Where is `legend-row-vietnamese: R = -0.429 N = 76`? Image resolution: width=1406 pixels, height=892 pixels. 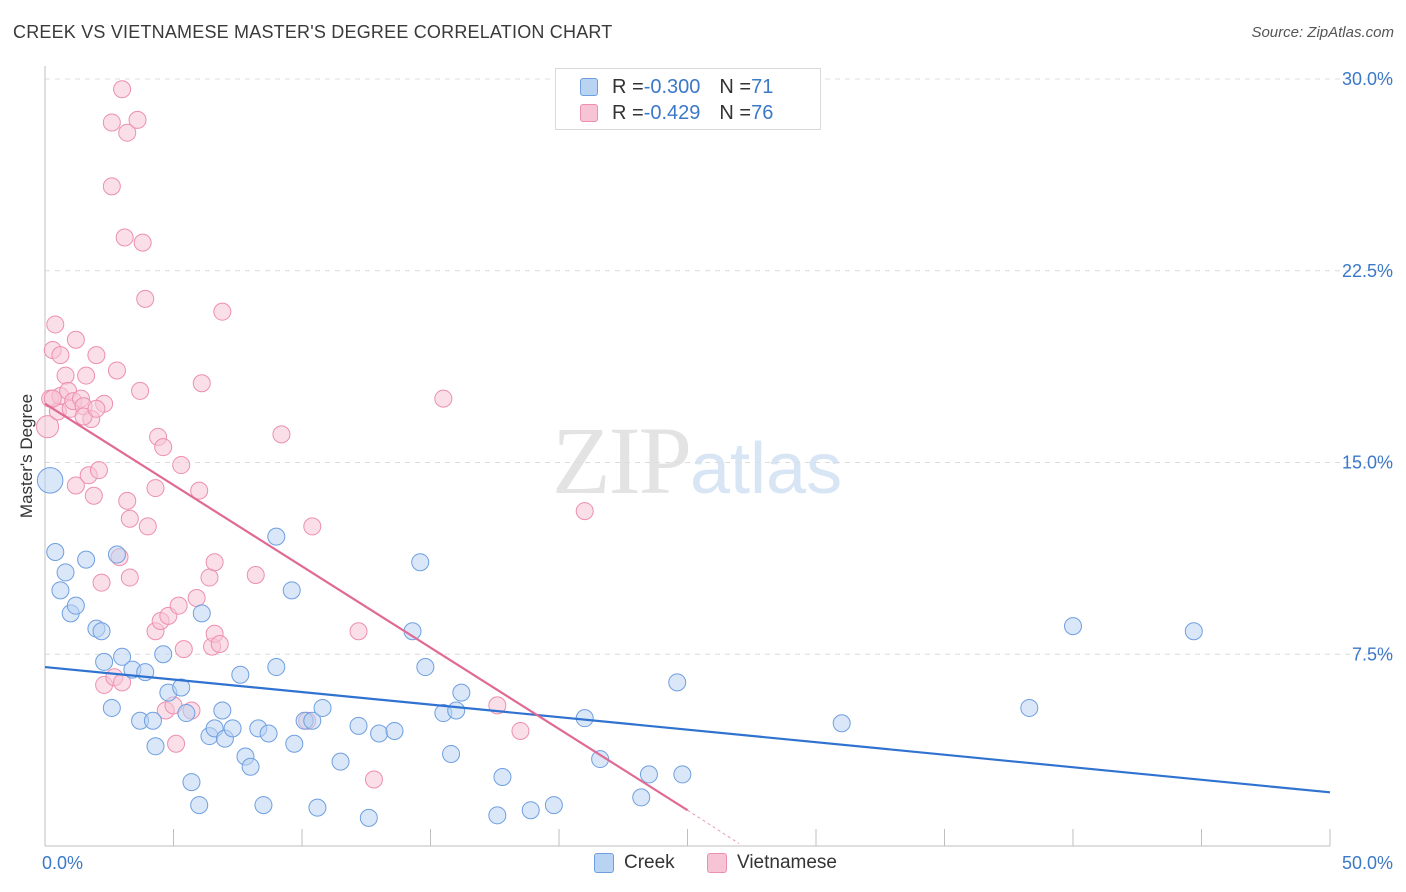
legend-row-vietnamese: R = -0.429 N = 76 is located at coordinates (676, 113).